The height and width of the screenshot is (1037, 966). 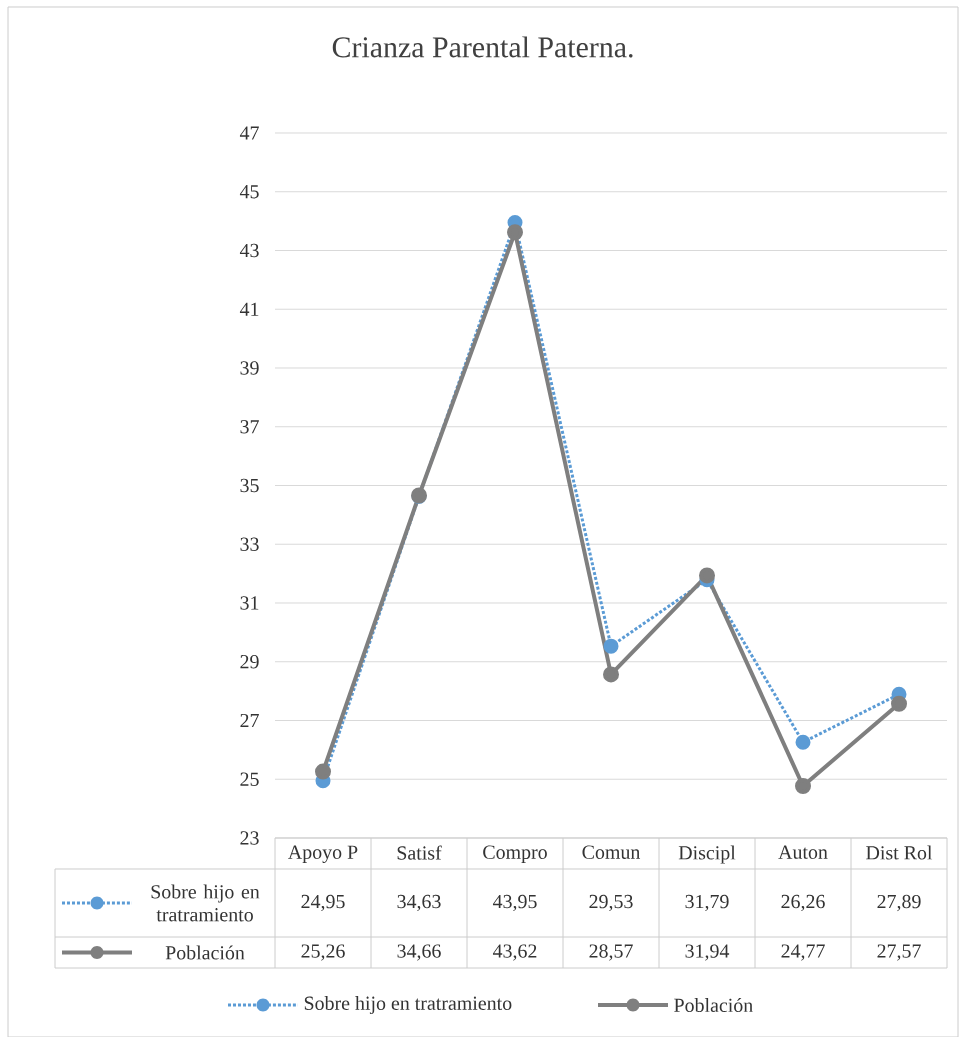 What do you see at coordinates (707, 903) in the screenshot?
I see `data-label: 31,79` at bounding box center [707, 903].